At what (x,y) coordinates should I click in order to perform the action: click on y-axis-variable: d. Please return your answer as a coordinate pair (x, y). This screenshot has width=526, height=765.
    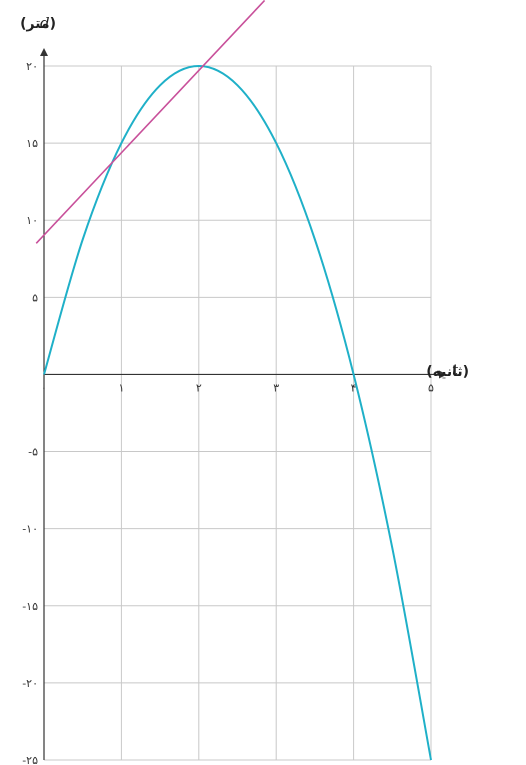
    Looking at the image, I should click on (45, 23).